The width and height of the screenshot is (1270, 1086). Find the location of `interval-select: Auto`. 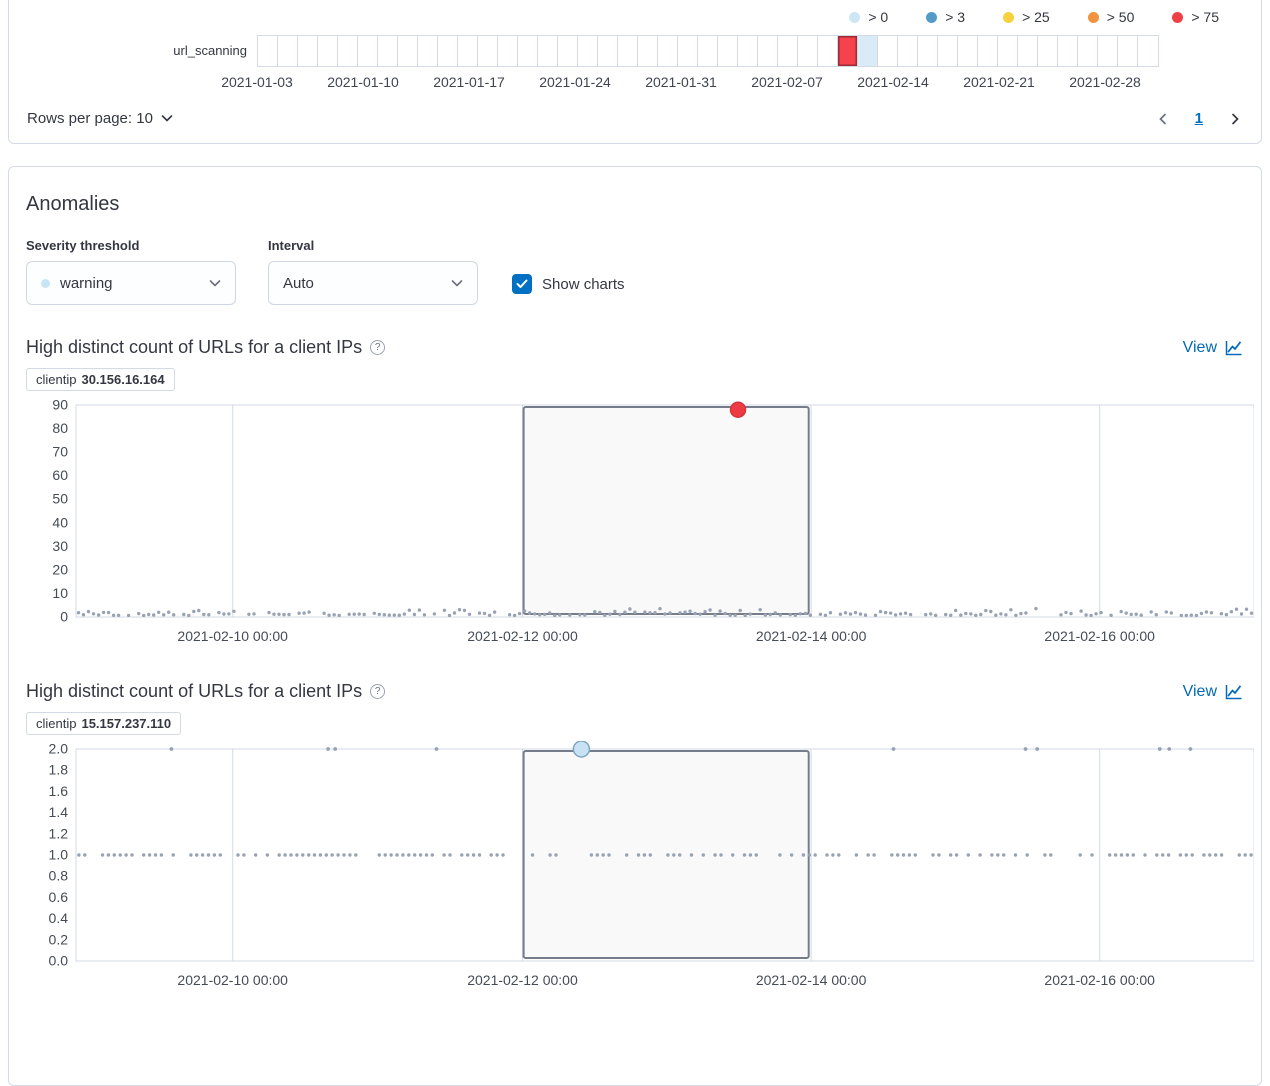

interval-select: Auto is located at coordinates (373, 283).